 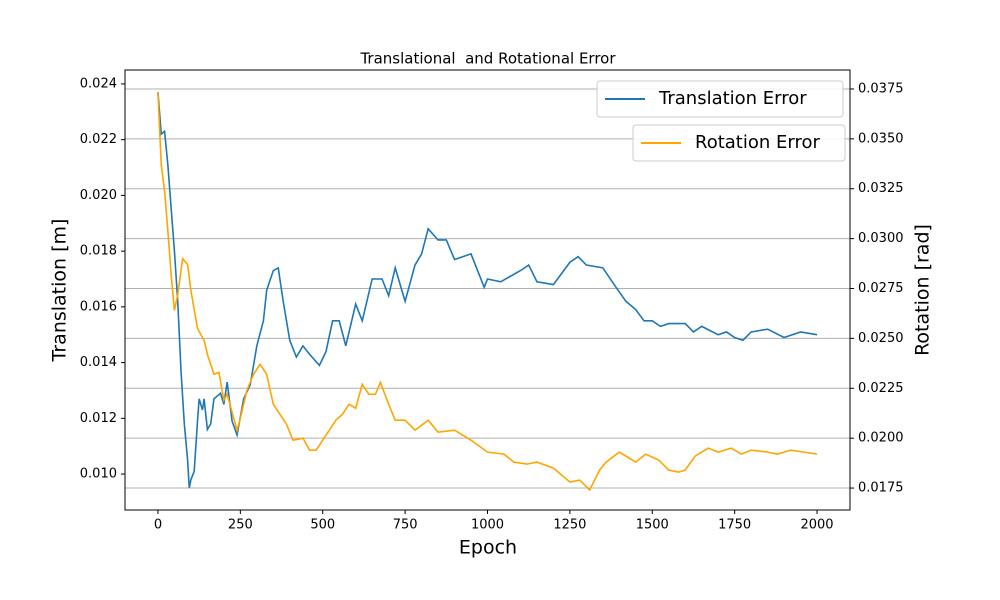 What do you see at coordinates (98, 83) in the screenshot?
I see `y-tick-label: 0.024` at bounding box center [98, 83].